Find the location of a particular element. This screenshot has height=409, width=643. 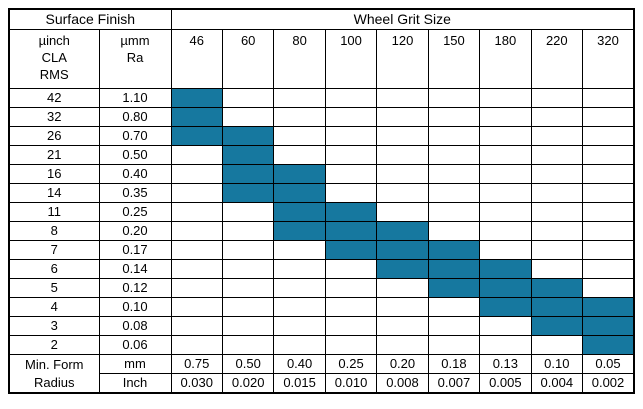

header-row-units: µinch CLA RMS µmm Ra 46 60 80 100 120 150 180 220 320 is located at coordinates (321, 59).